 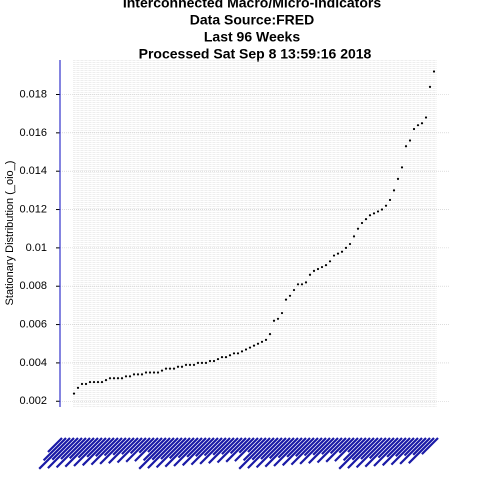 What do you see at coordinates (33, 171) in the screenshot?
I see `y-tick-label: 0.014` at bounding box center [33, 171].